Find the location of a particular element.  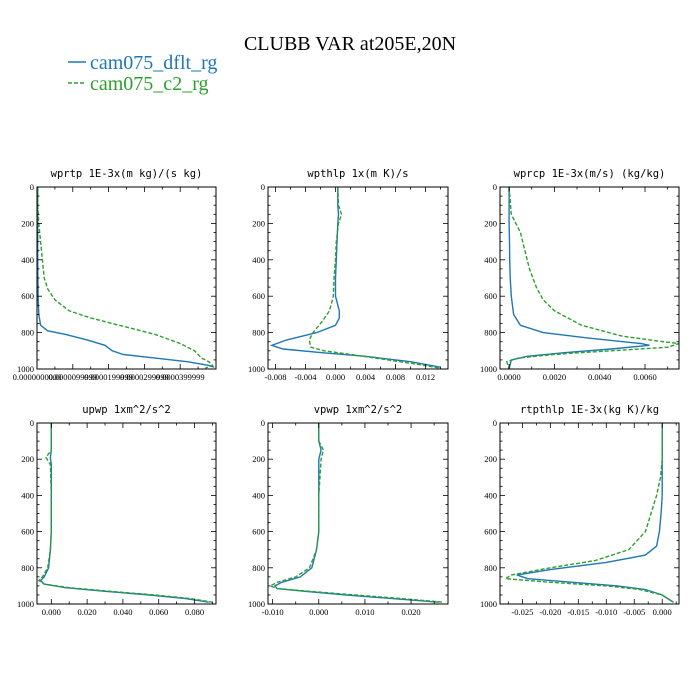

x-tick-label: 0.0000199999 is located at coordinates (108, 377).